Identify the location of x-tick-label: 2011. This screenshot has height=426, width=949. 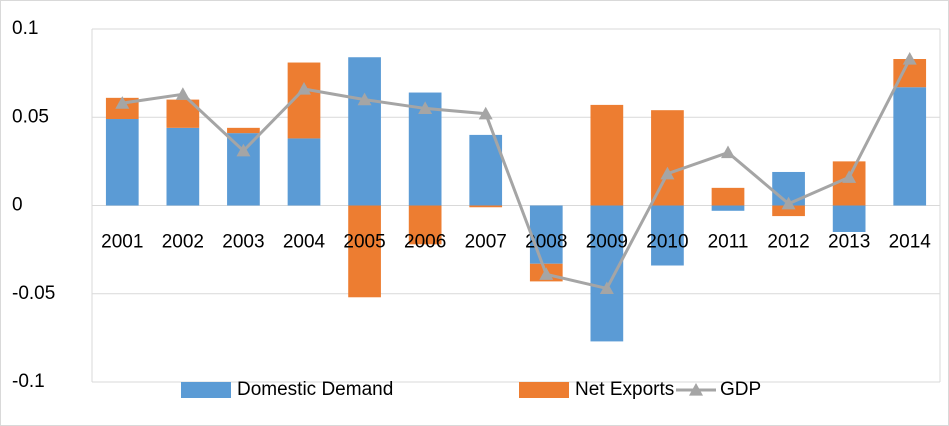
(728, 242).